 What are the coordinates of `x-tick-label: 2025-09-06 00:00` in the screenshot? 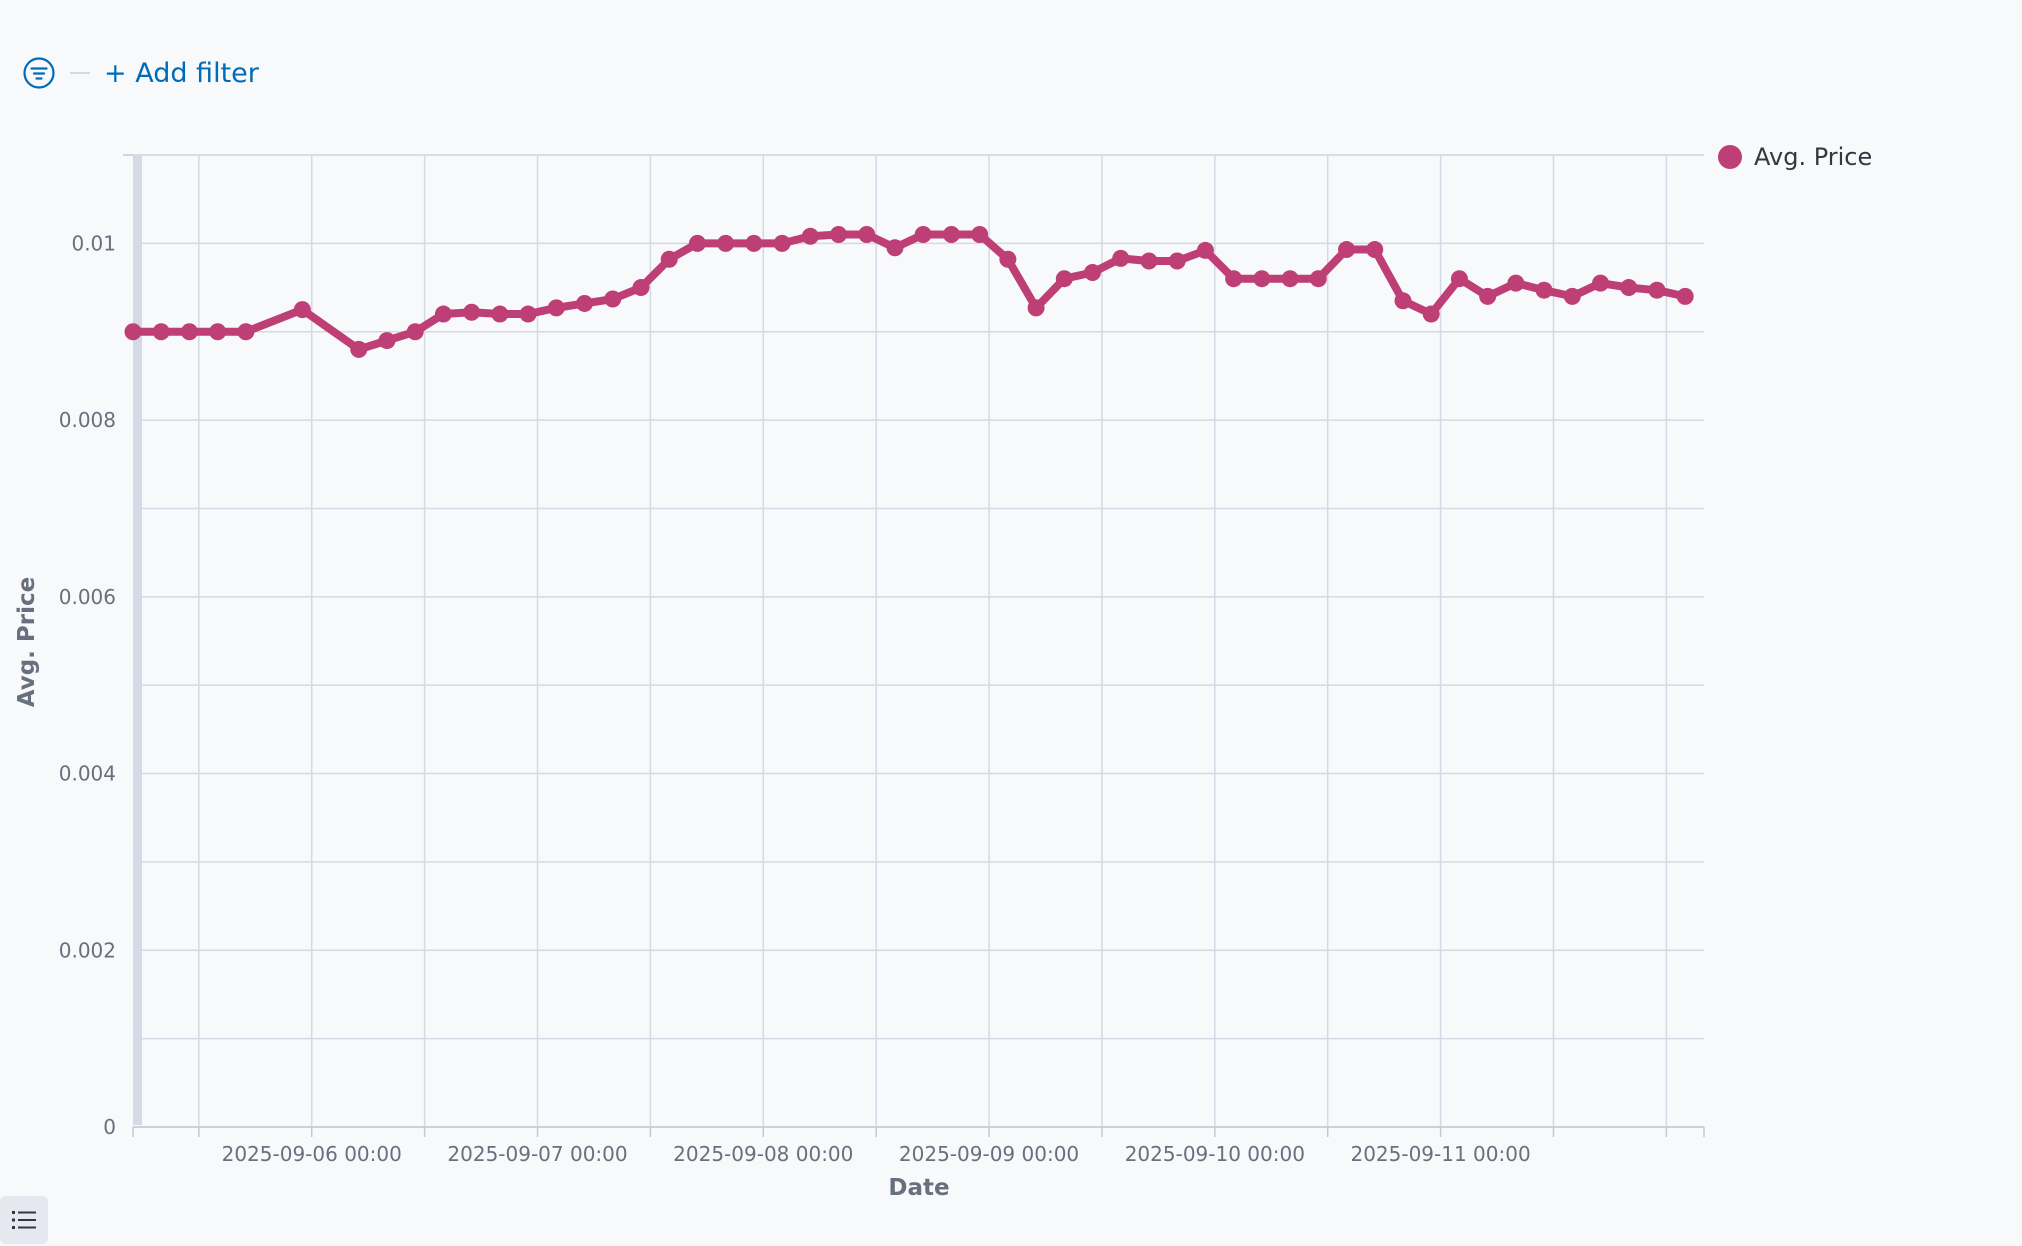 It's located at (312, 1154).